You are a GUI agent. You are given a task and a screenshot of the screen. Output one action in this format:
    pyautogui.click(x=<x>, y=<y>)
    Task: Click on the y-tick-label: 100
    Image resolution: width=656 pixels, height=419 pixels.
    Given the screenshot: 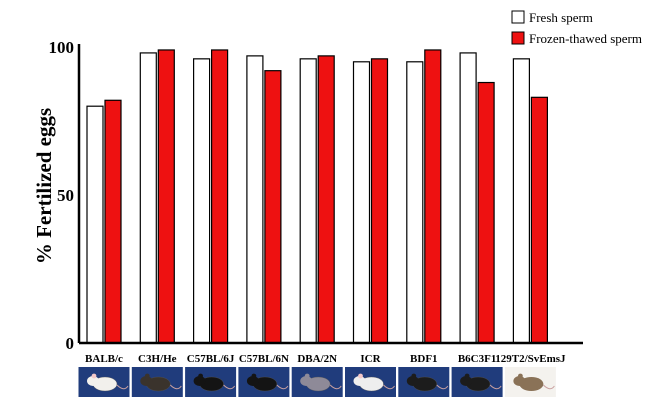 What is the action you would take?
    pyautogui.click(x=62, y=47)
    